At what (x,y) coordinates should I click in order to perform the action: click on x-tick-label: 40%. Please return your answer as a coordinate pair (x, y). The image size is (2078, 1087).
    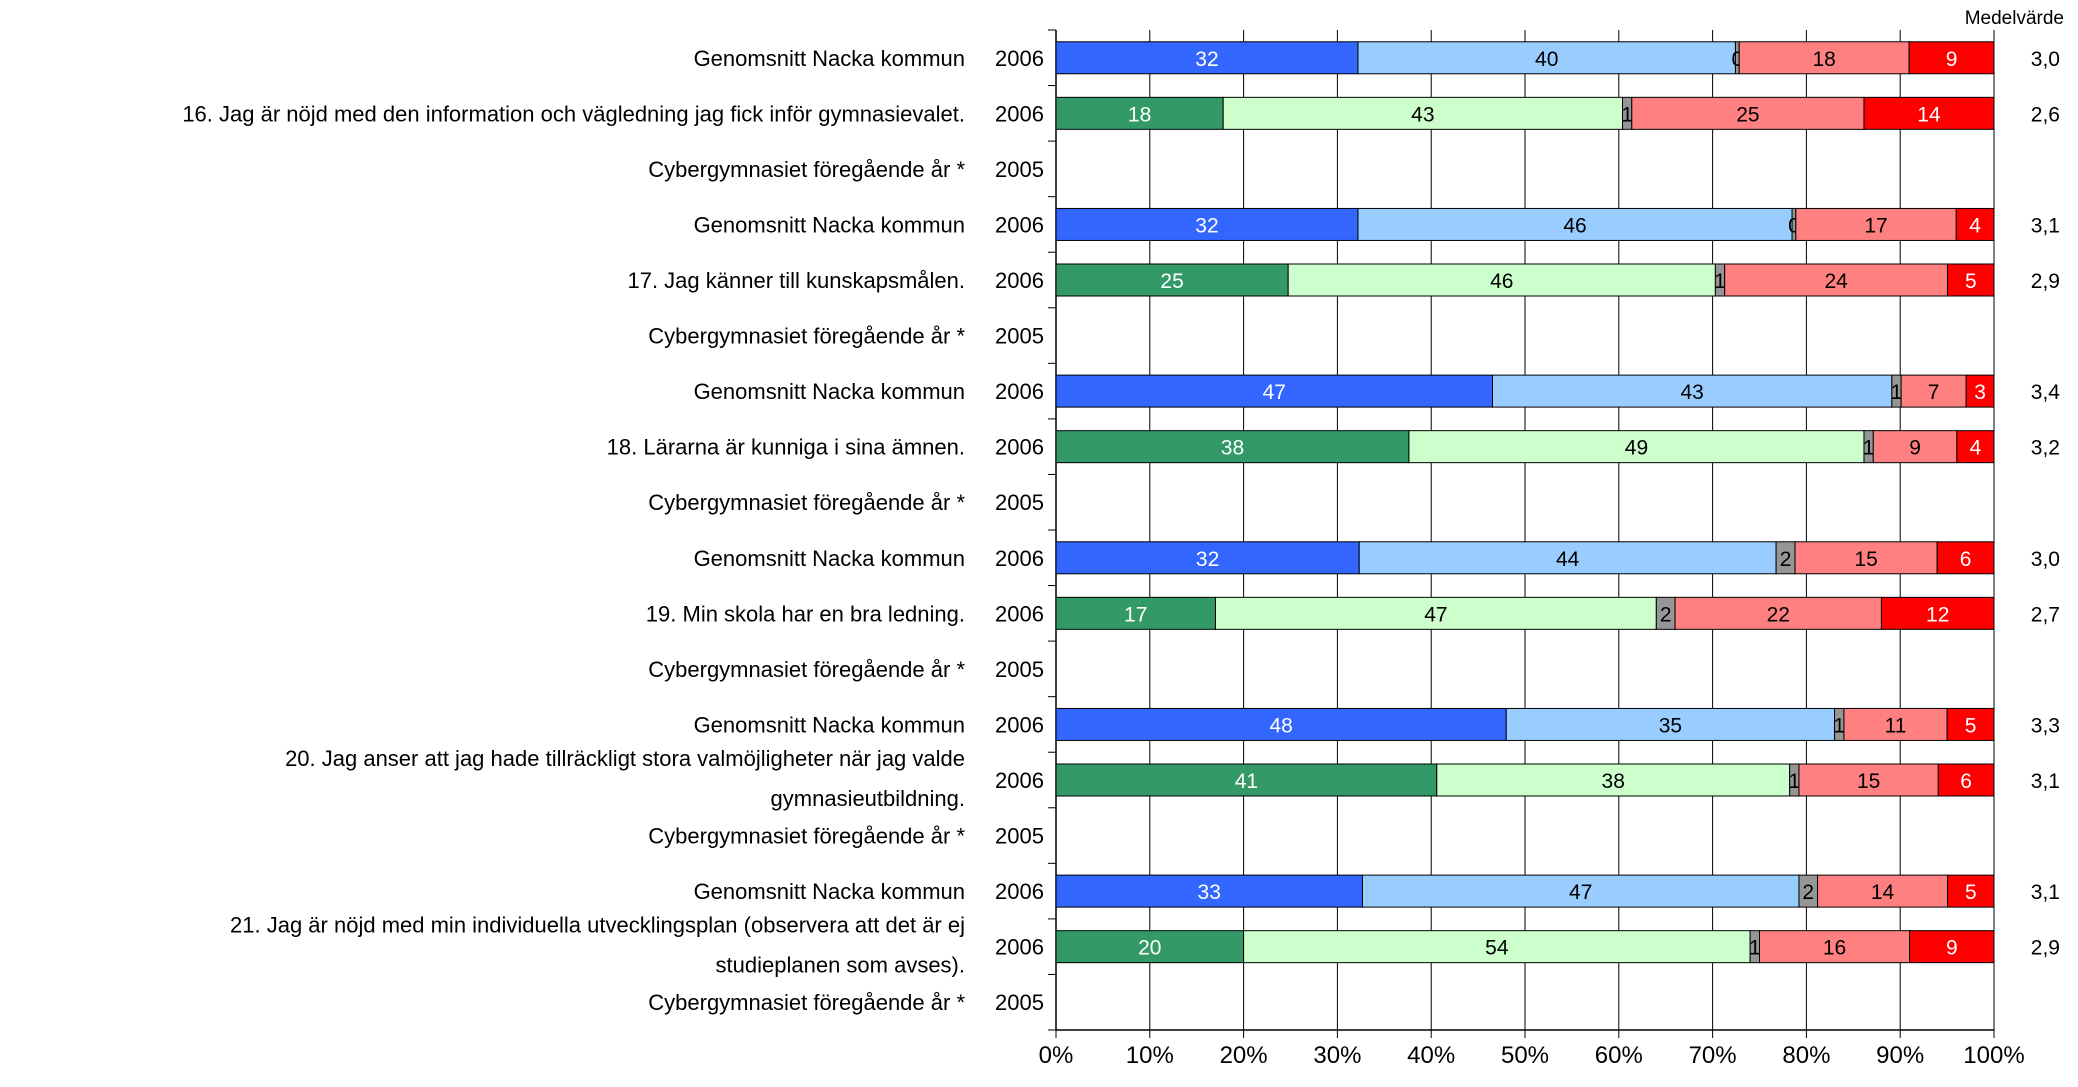
    Looking at the image, I should click on (1431, 1055).